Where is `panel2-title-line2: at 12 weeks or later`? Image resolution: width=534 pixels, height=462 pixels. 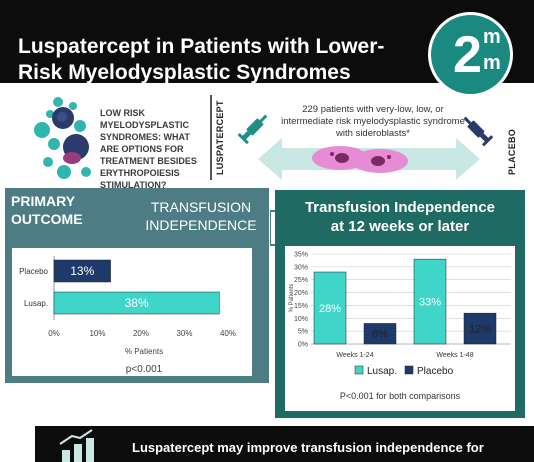
panel2-title-line2: at 12 weeks or later is located at coordinates (400, 226).